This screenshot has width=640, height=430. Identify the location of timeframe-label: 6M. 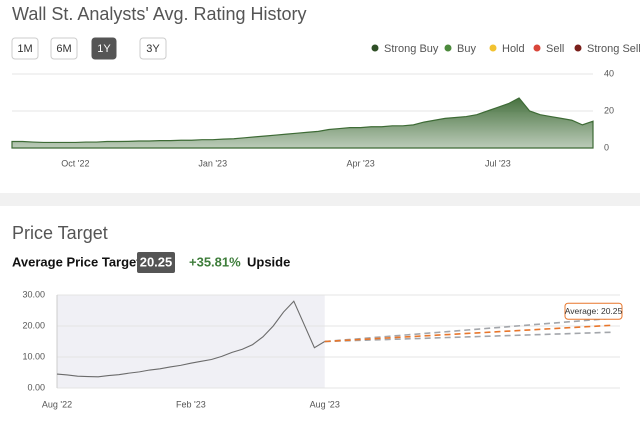
(63, 49).